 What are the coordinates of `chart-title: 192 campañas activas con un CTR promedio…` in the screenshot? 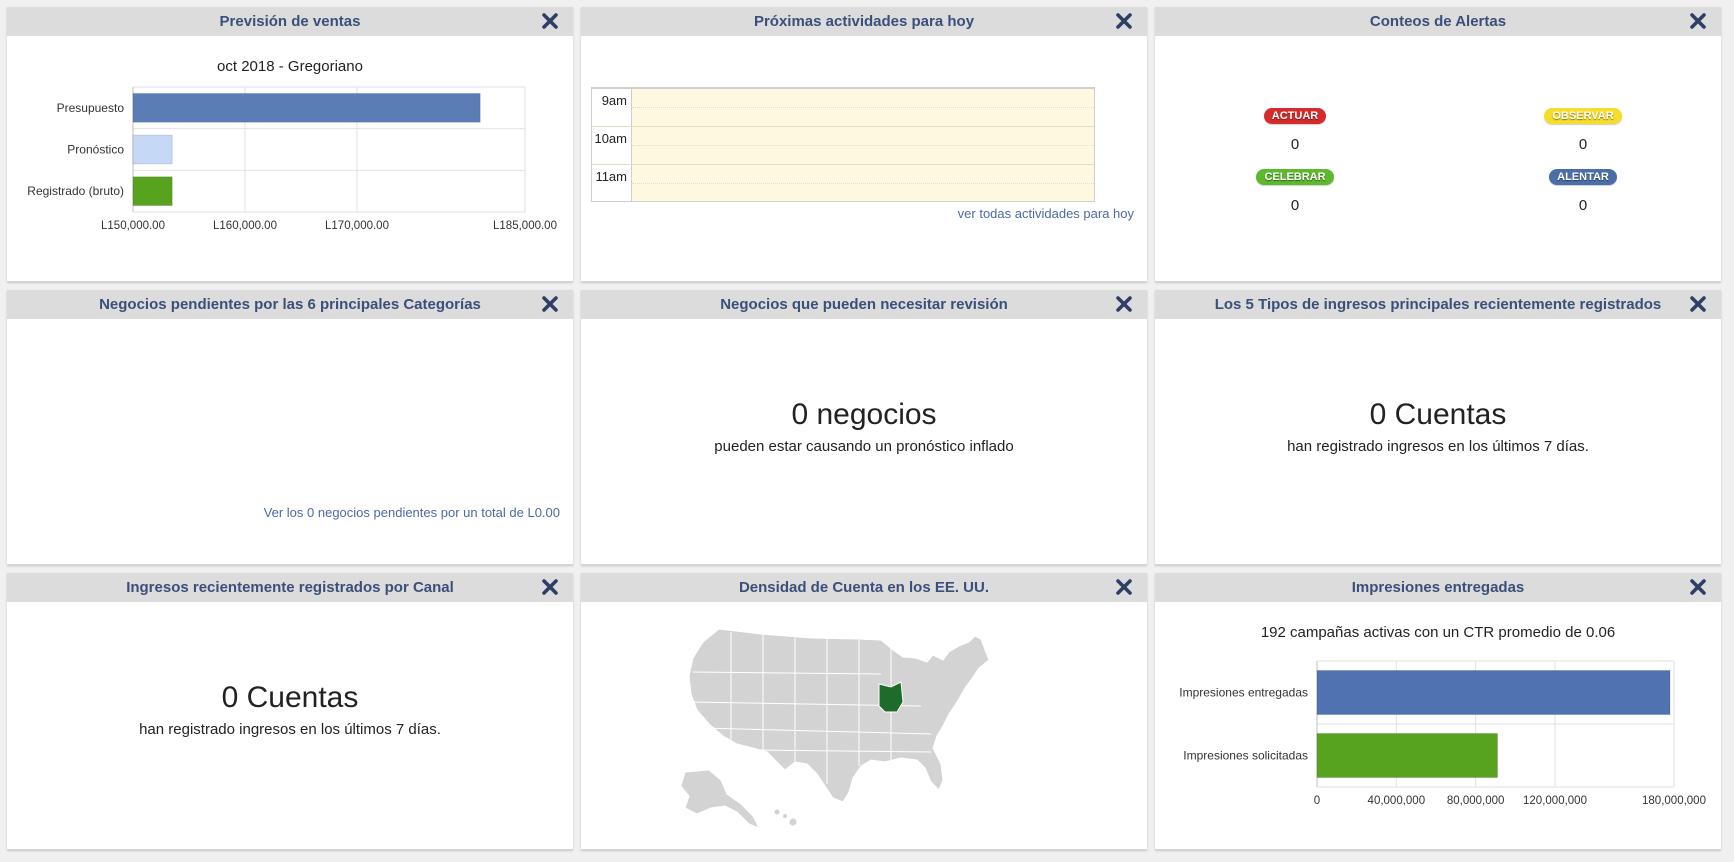 It's located at (1438, 632).